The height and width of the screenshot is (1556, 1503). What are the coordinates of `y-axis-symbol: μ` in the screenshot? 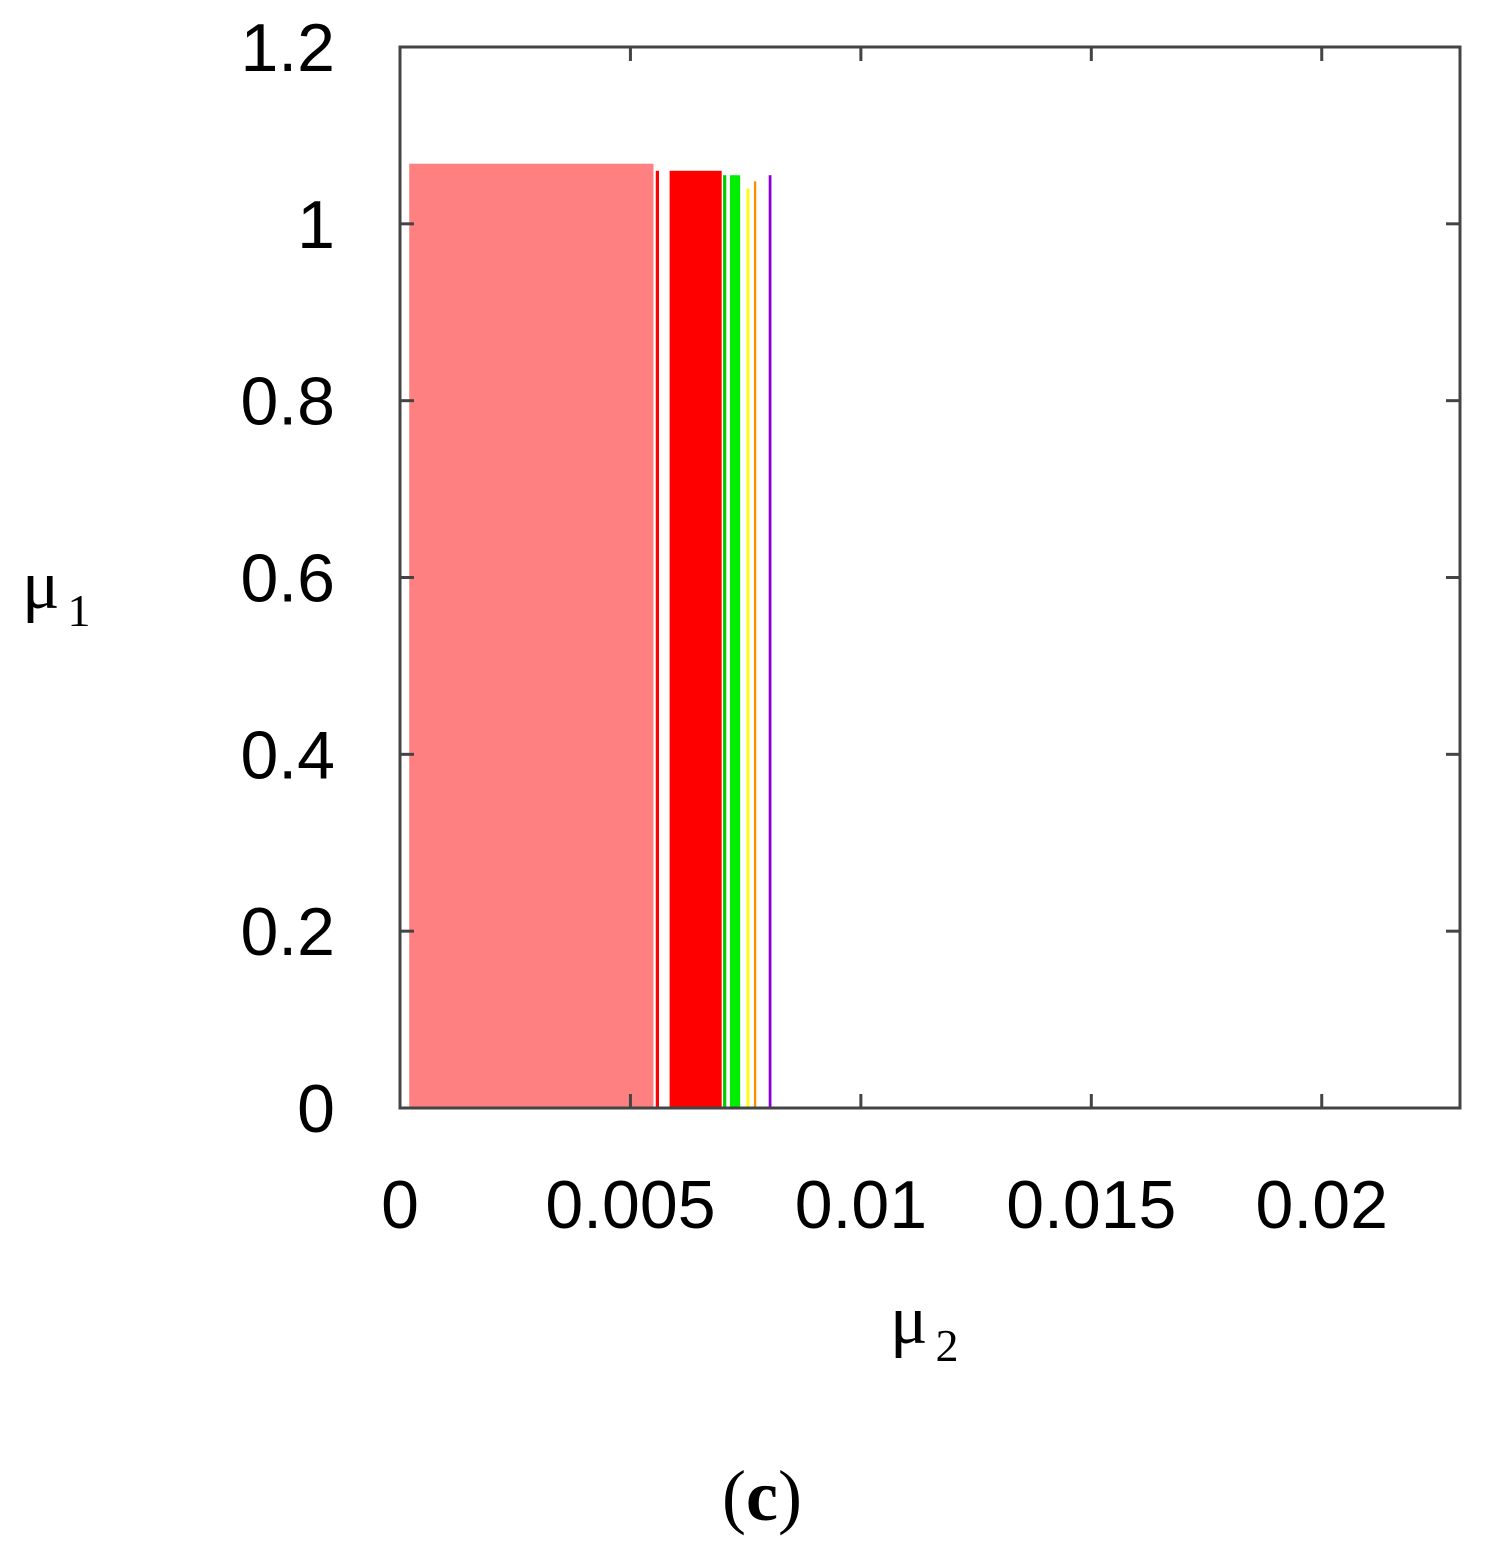 It's located at (41, 585).